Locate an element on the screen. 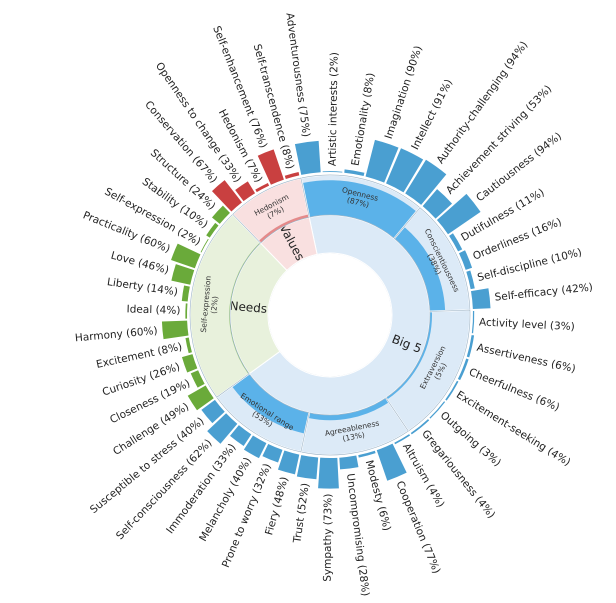  trait-label: Uncompromising (28%) is located at coordinates (357, 535).